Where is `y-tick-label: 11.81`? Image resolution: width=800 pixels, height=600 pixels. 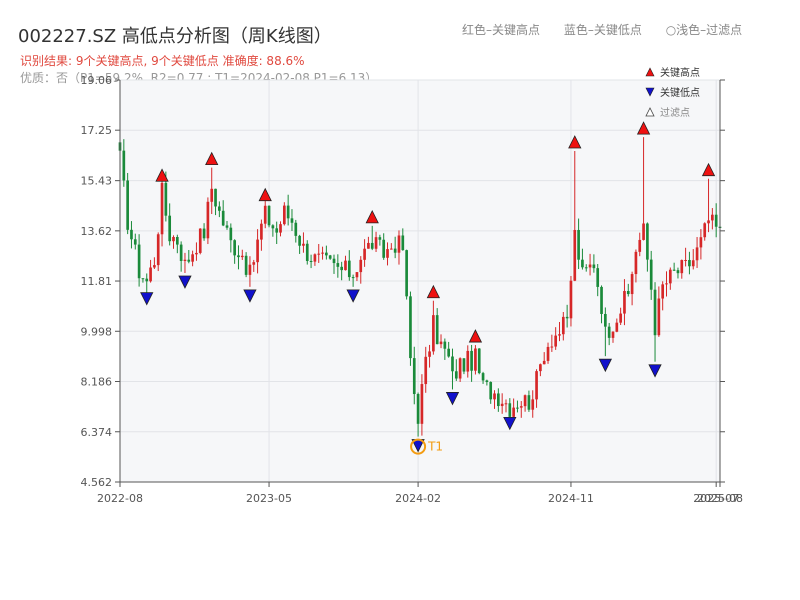
y-tick-label: 11.81 is located at coordinates (97, 281).